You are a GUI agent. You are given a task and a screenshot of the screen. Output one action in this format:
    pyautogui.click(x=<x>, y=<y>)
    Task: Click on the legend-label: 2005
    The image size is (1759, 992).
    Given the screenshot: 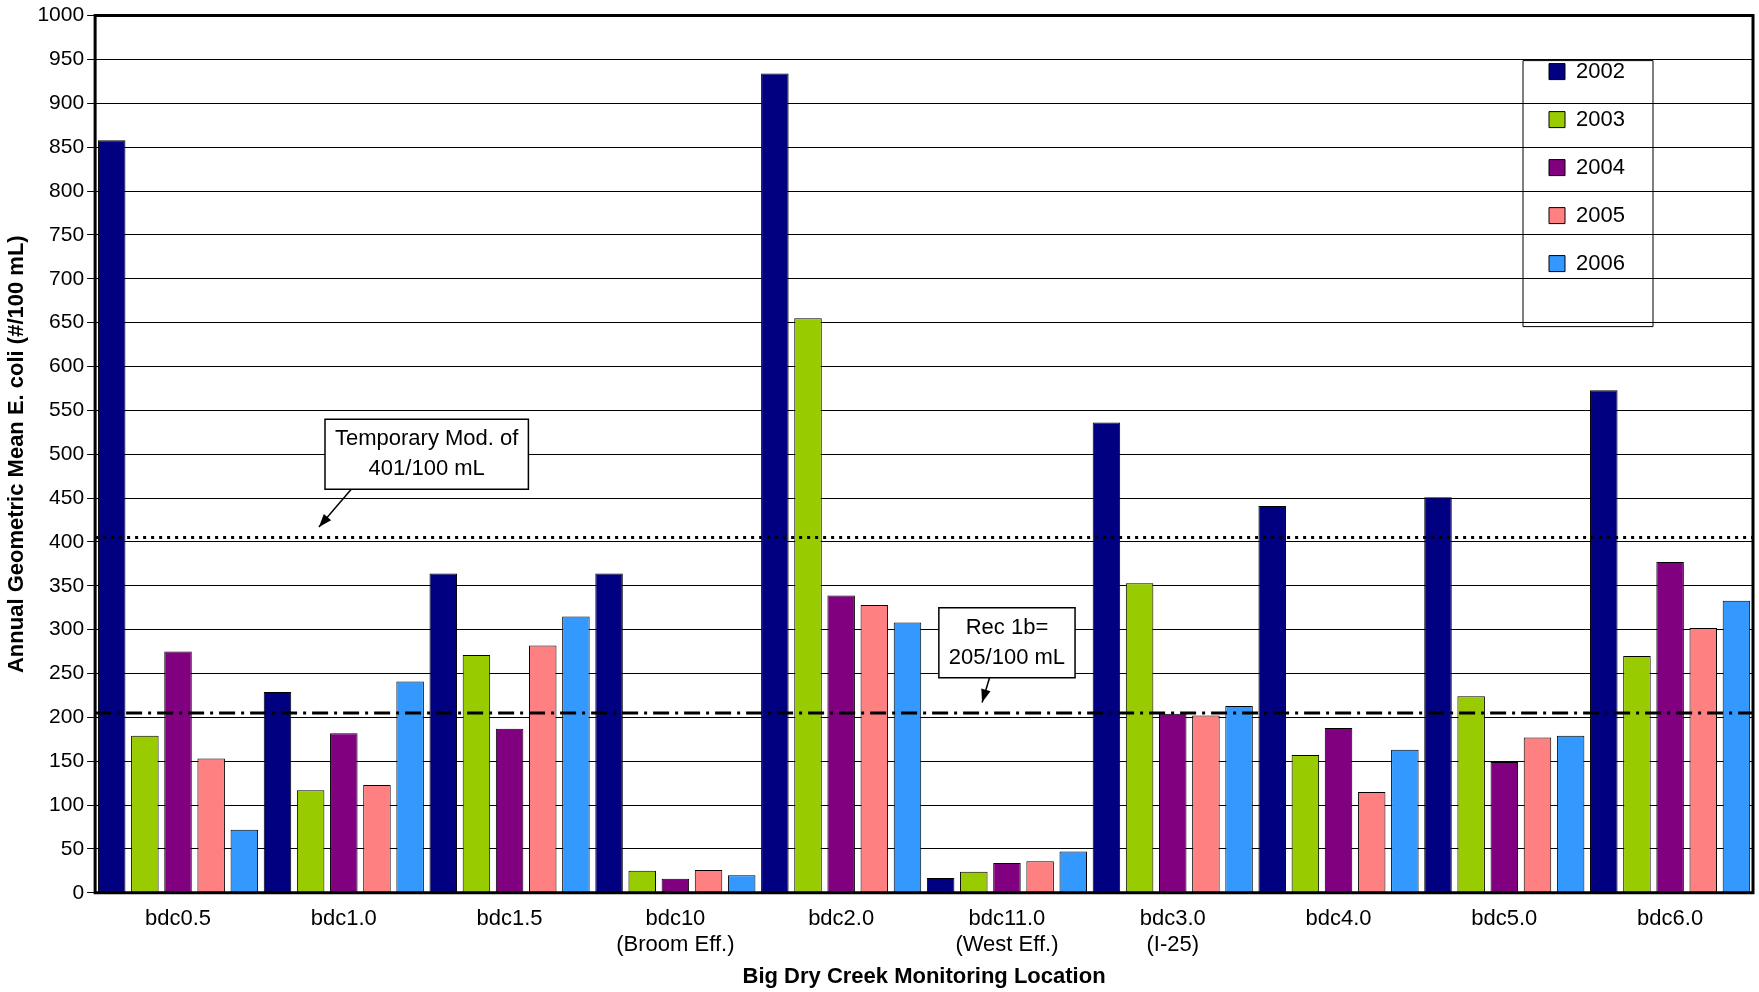 What is the action you would take?
    pyautogui.click(x=1600, y=214)
    